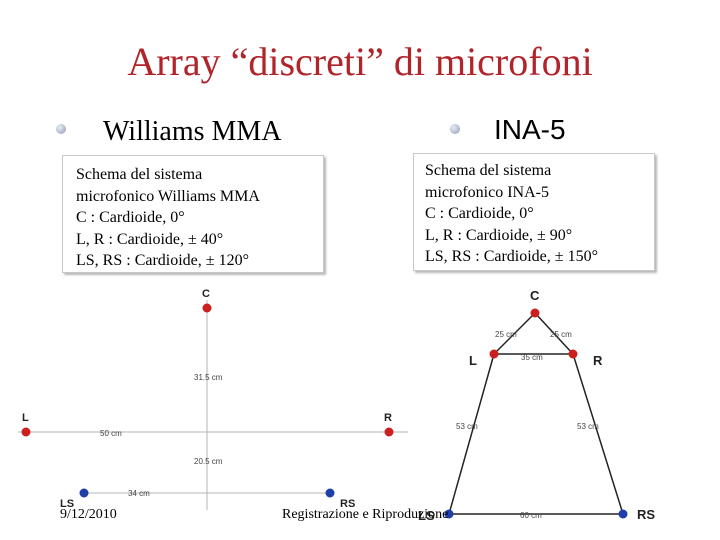 The height and width of the screenshot is (540, 720). I want to click on williams-dim-half: 34 cm, so click(139, 493).